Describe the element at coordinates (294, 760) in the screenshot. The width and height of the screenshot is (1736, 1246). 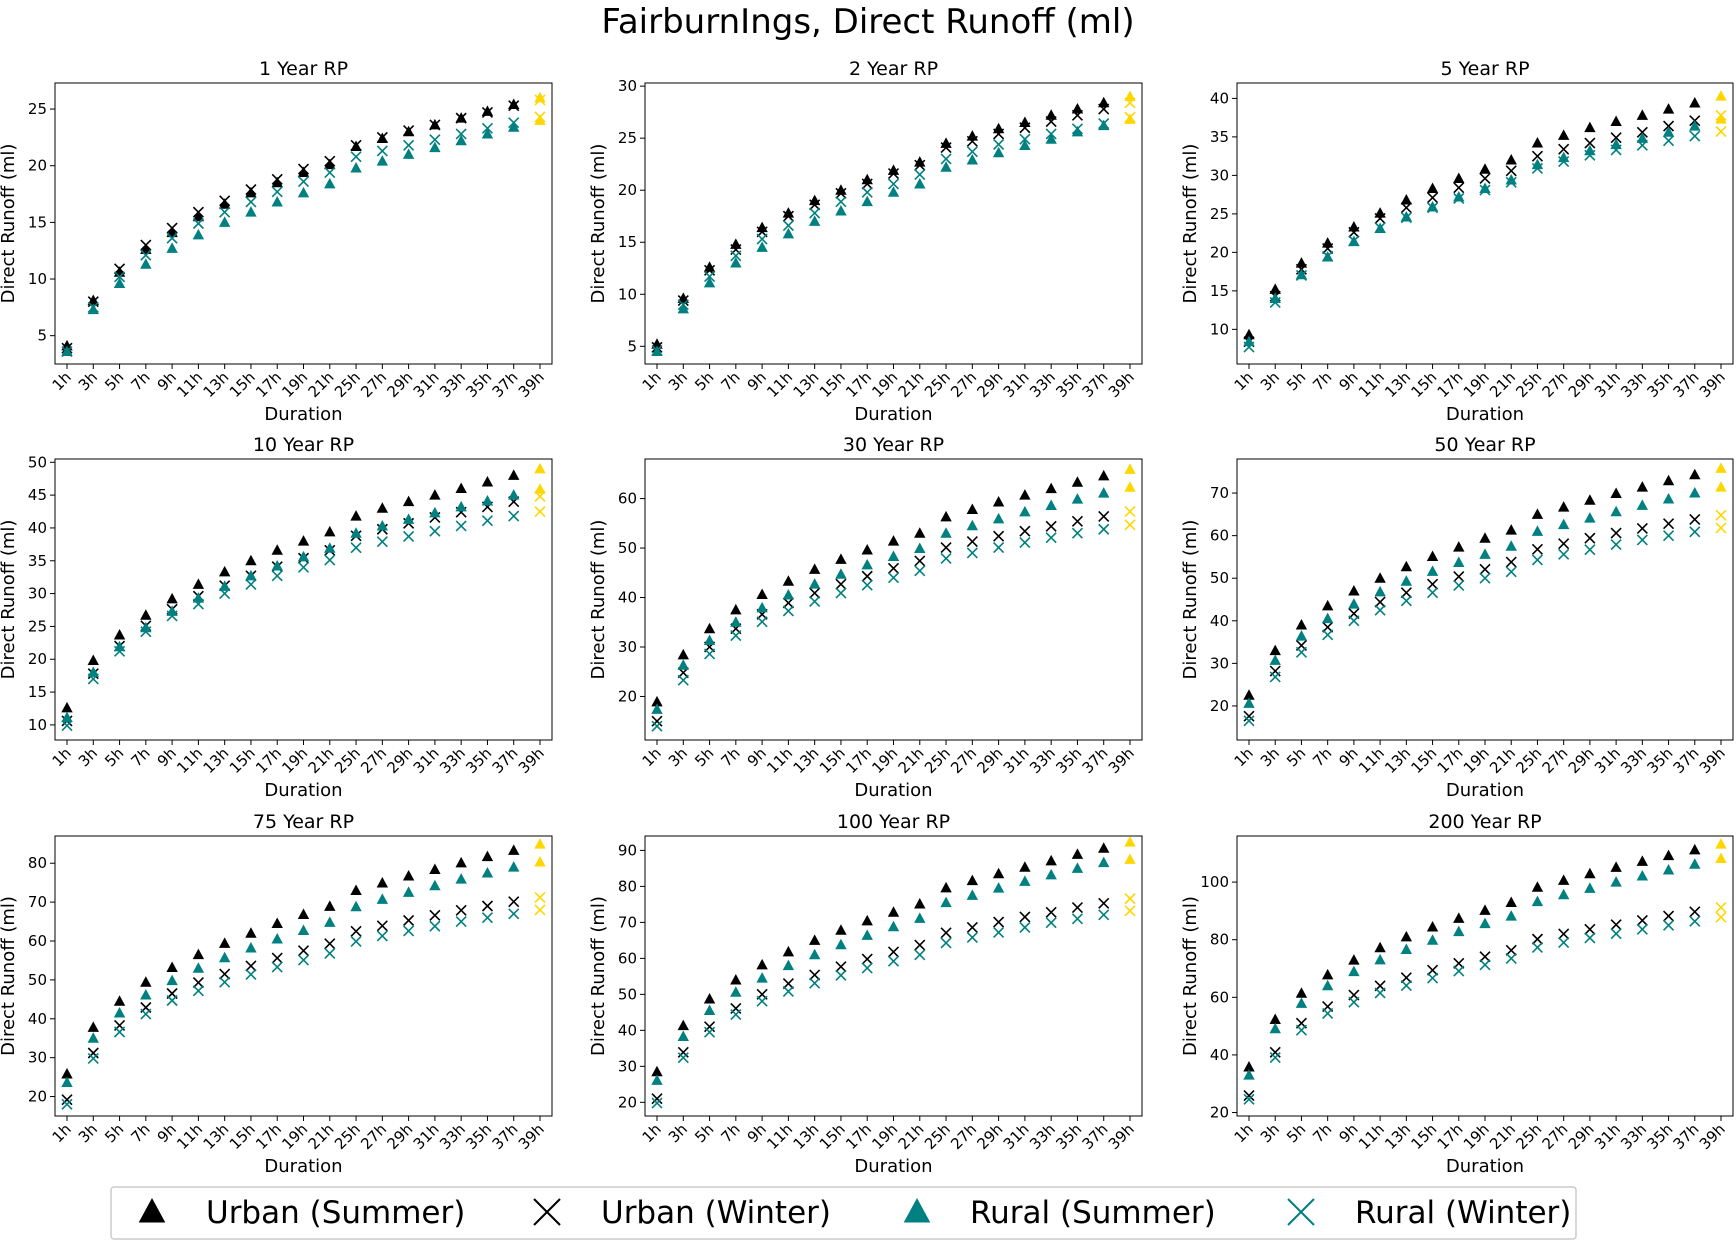
I see `x-tick-label: 19h` at that location.